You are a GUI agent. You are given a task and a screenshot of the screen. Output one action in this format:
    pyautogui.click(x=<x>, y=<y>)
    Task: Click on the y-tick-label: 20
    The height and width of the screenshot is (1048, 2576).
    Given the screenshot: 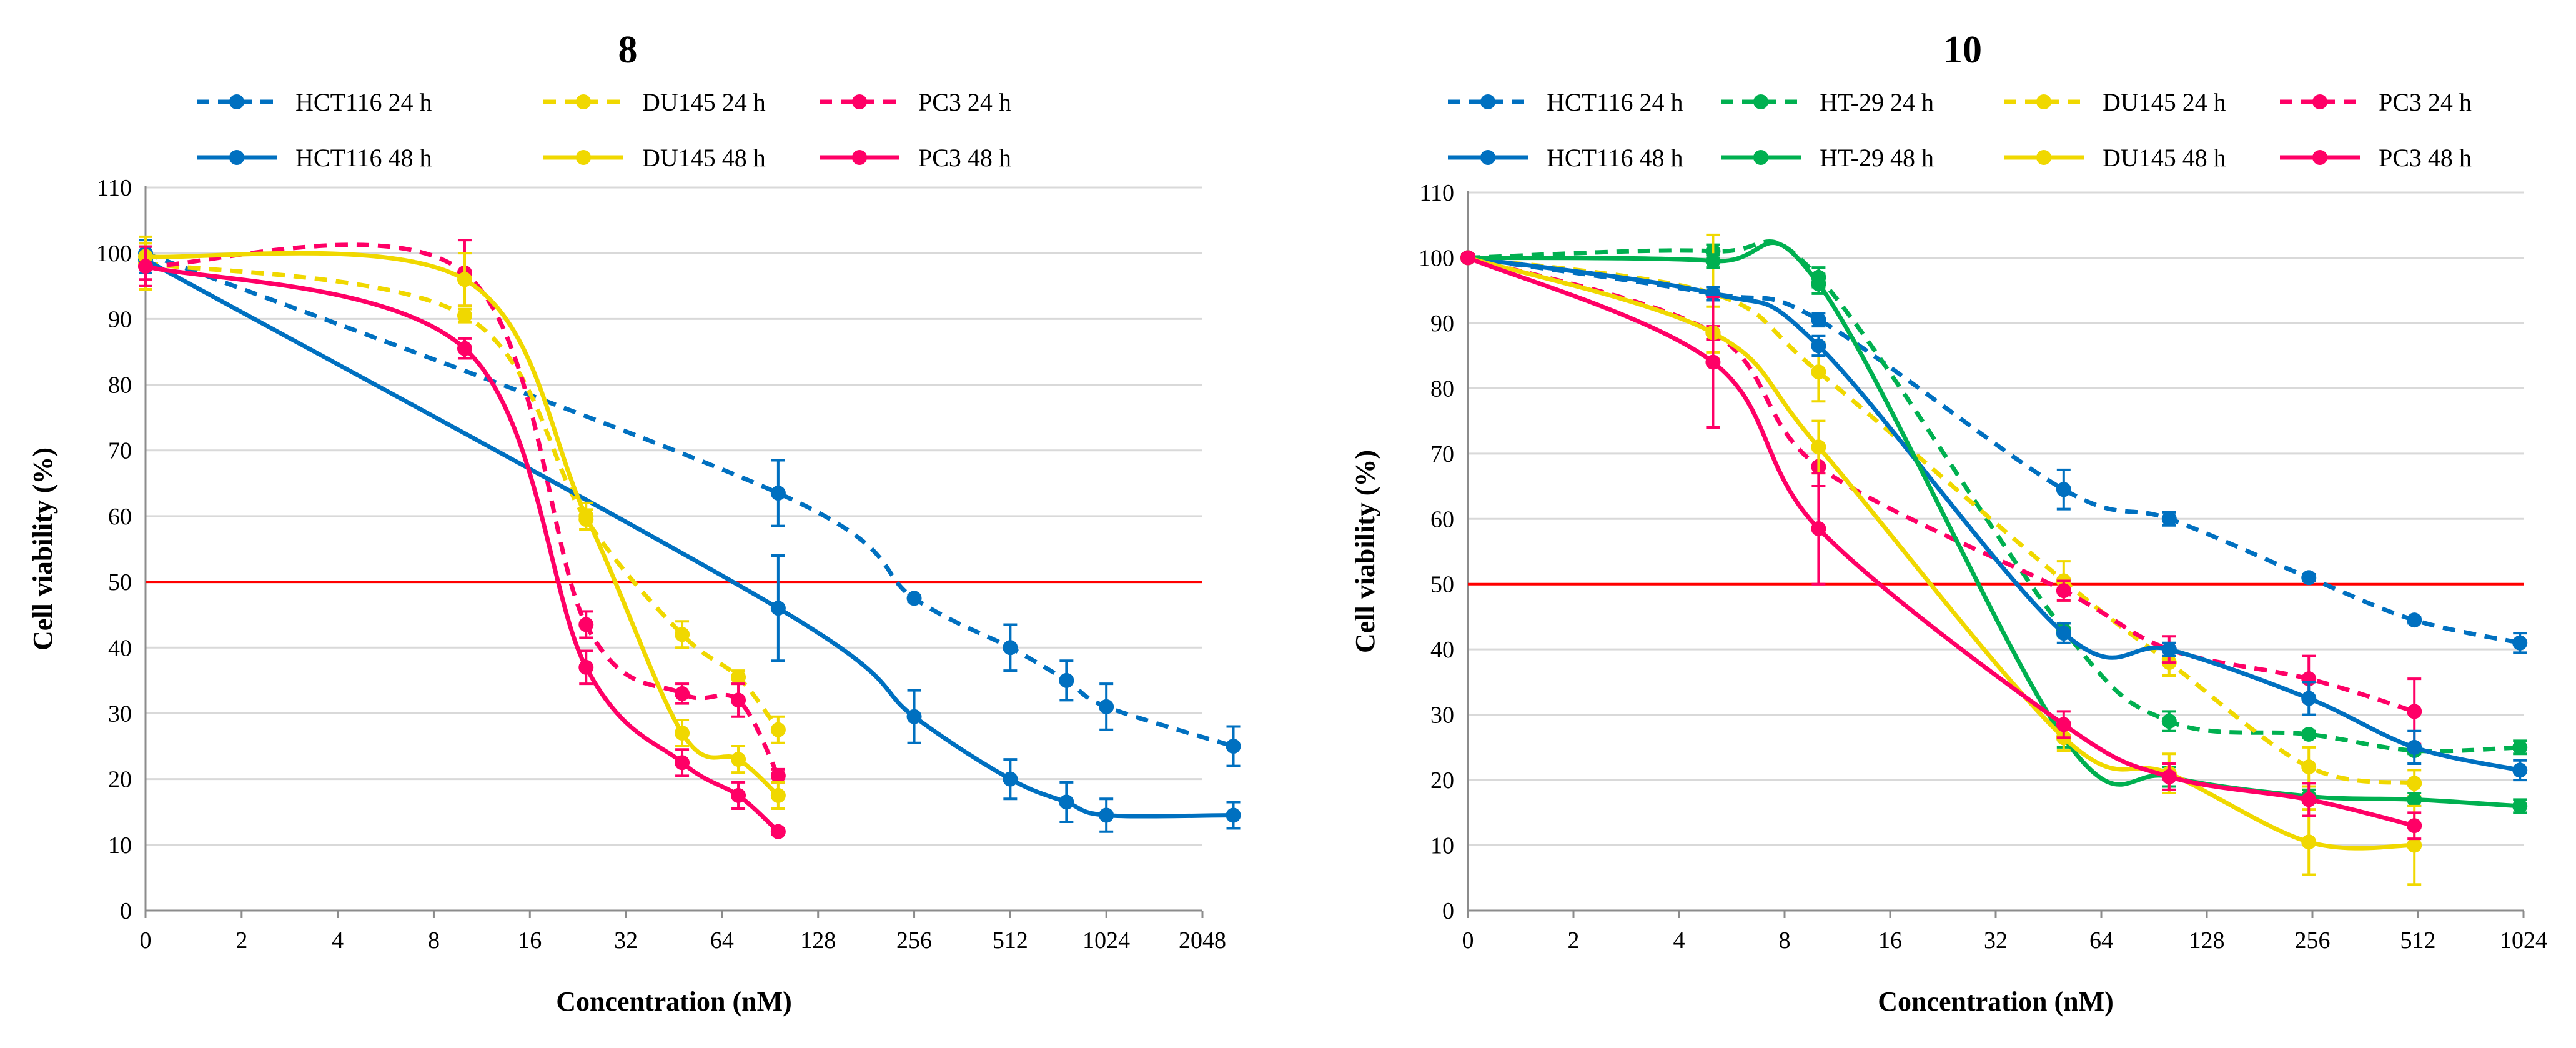 What is the action you would take?
    pyautogui.click(x=120, y=780)
    